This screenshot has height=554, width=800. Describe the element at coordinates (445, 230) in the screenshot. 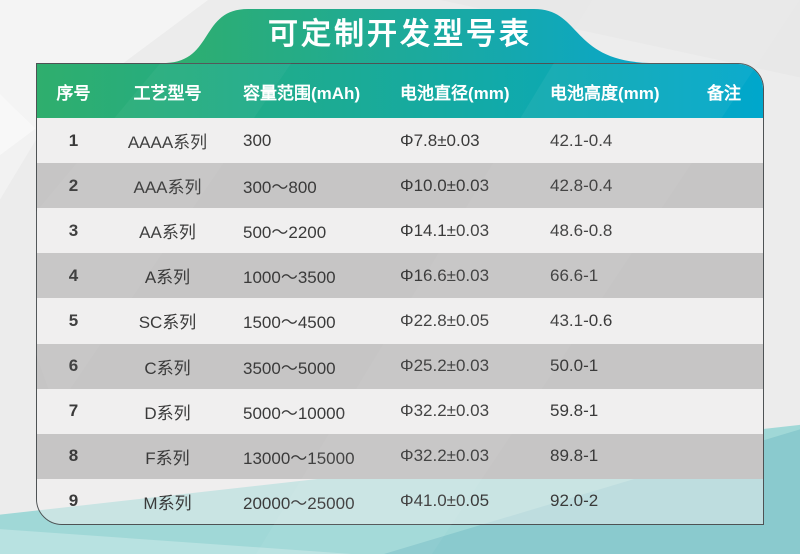

I see `table-cell: Φ14.1±0.03` at that location.